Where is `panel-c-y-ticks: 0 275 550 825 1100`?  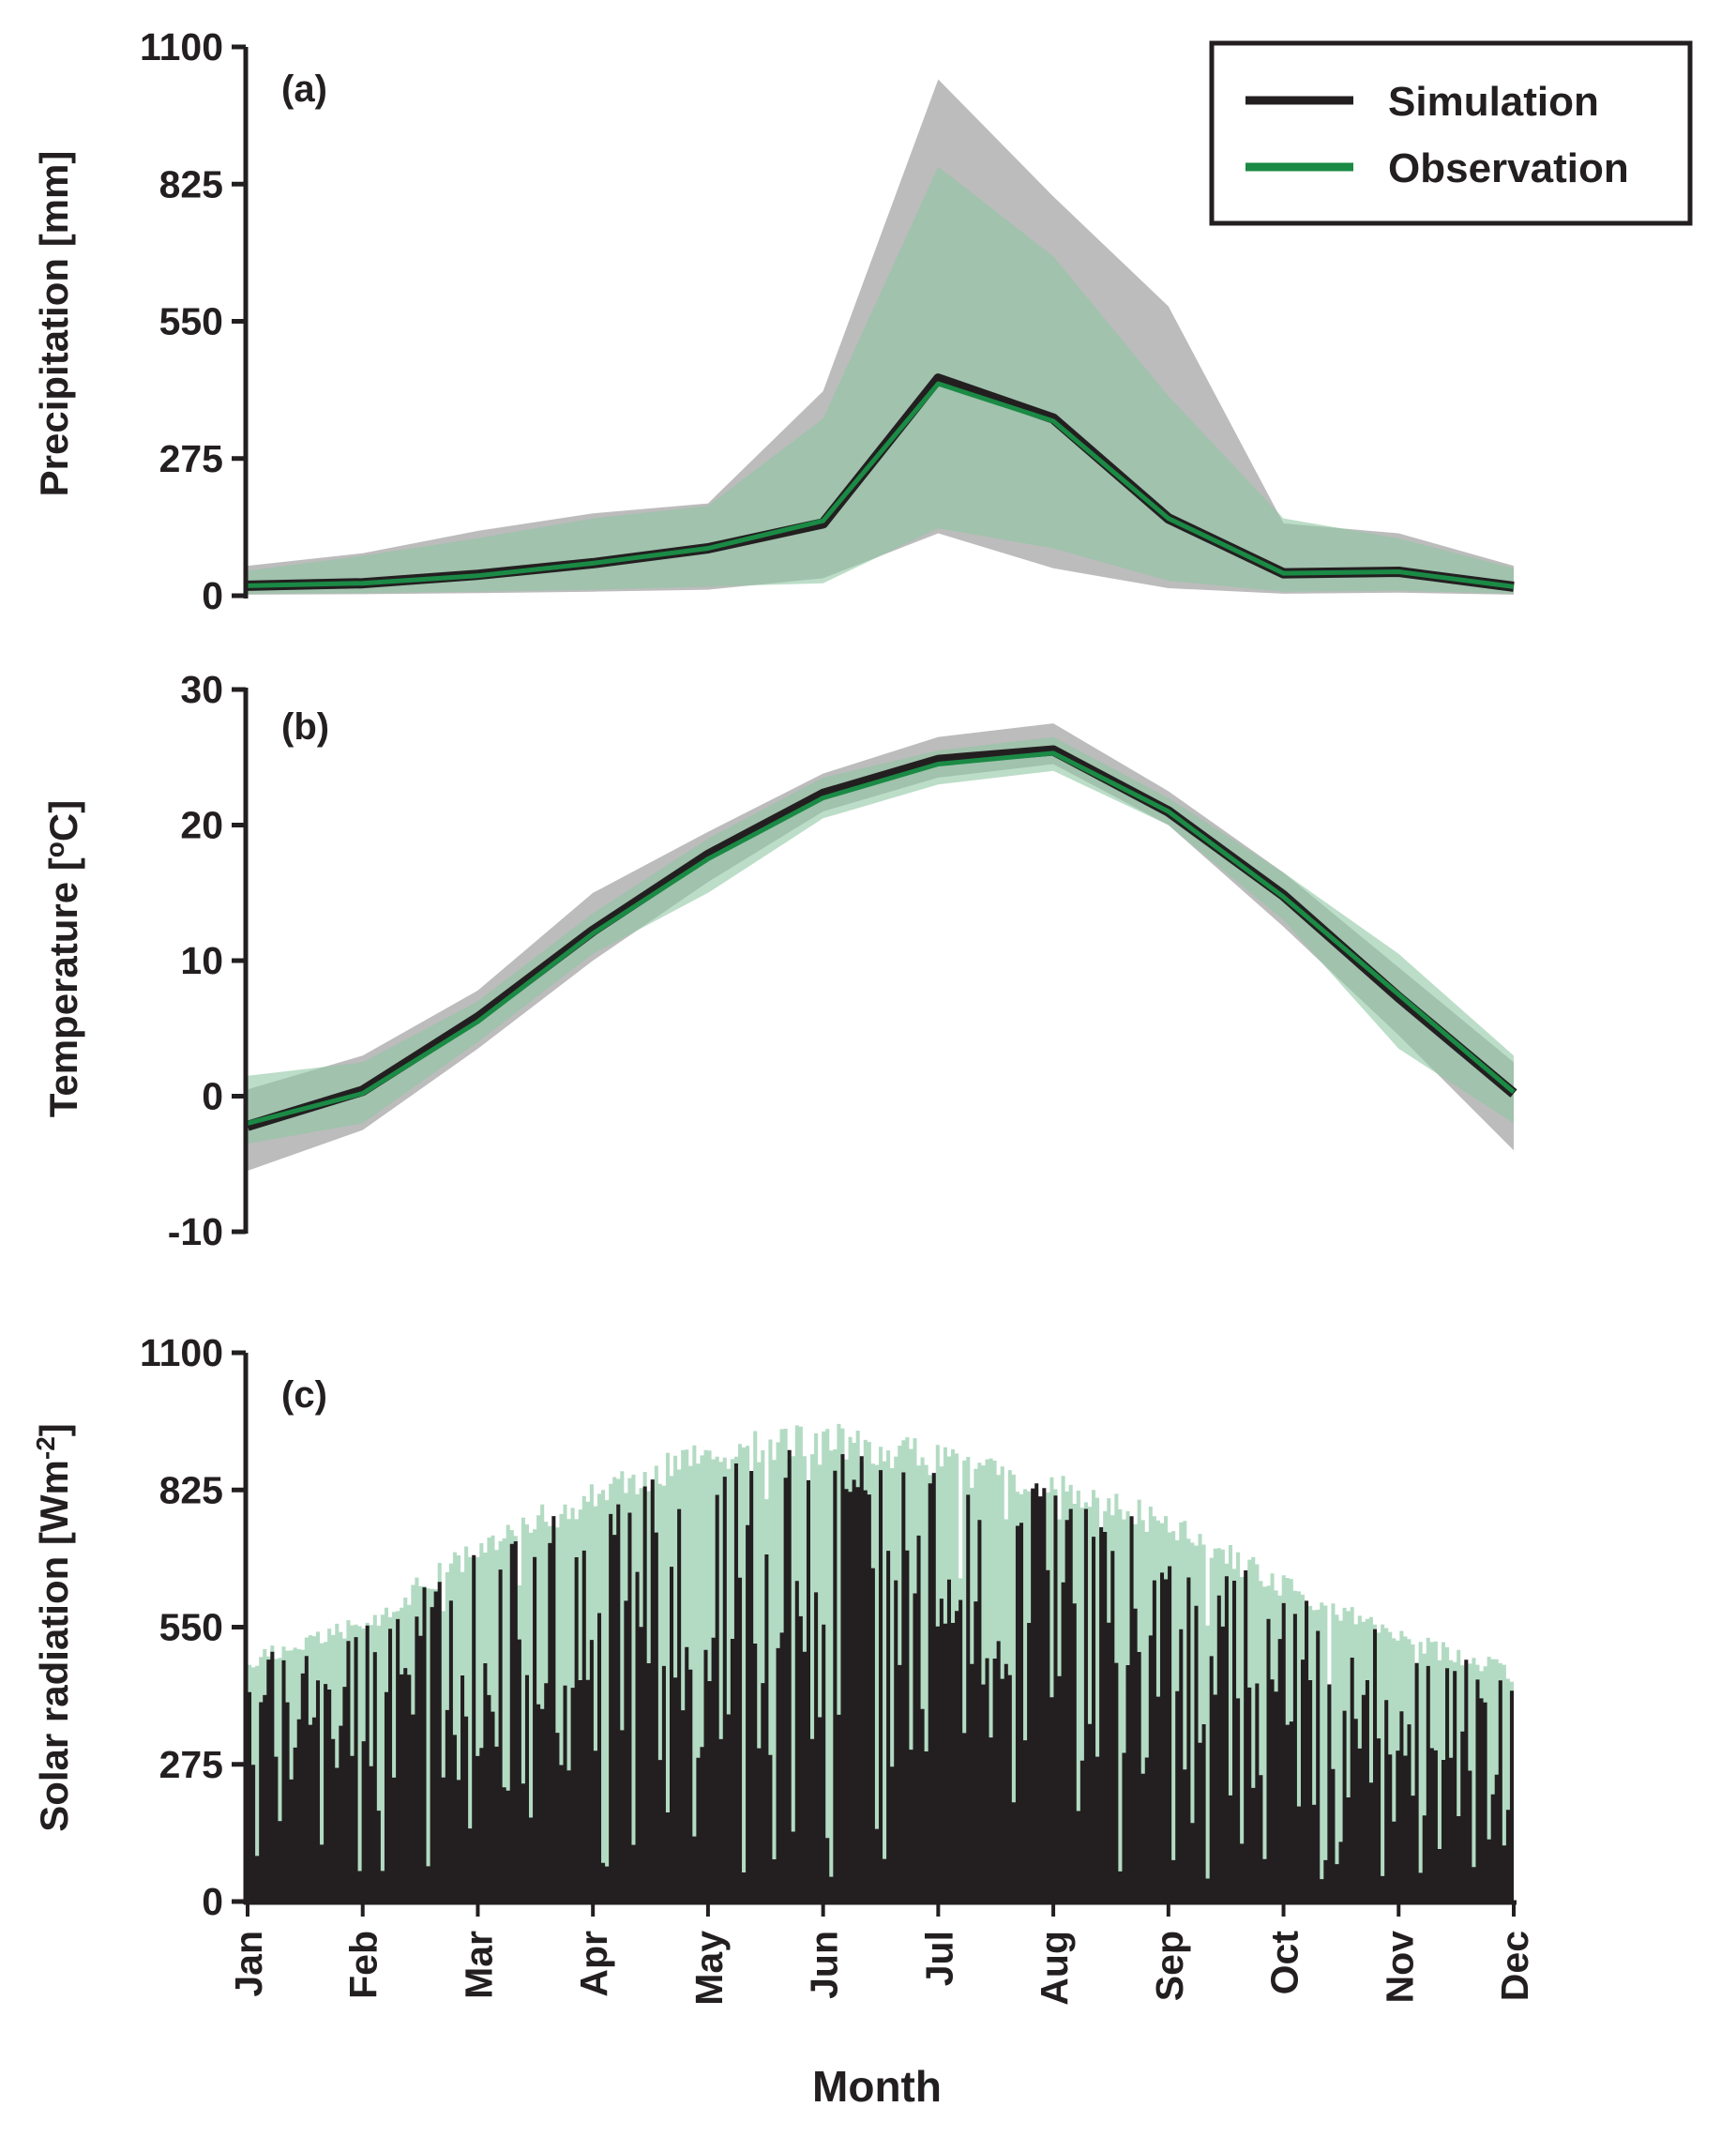
panel-c-y-ticks: 0 275 550 825 1100 is located at coordinates (193, 1627).